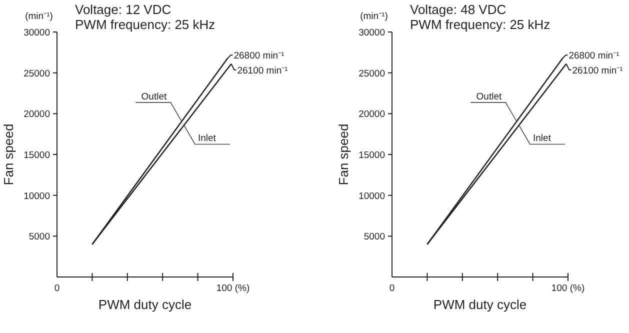  Describe the element at coordinates (458, 9) in the screenshot. I see `chart-title: Voltage: 48 VDC` at that location.